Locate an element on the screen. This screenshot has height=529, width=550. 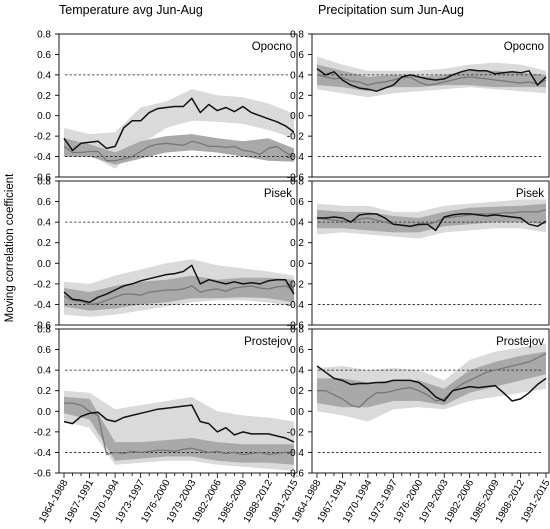
panel-prostejov-precipitation: Prostejov 0.8 0.6 0.4 0.2 0.0 -0.2 -0.4 -0.6 is located at coordinates (418, 402).